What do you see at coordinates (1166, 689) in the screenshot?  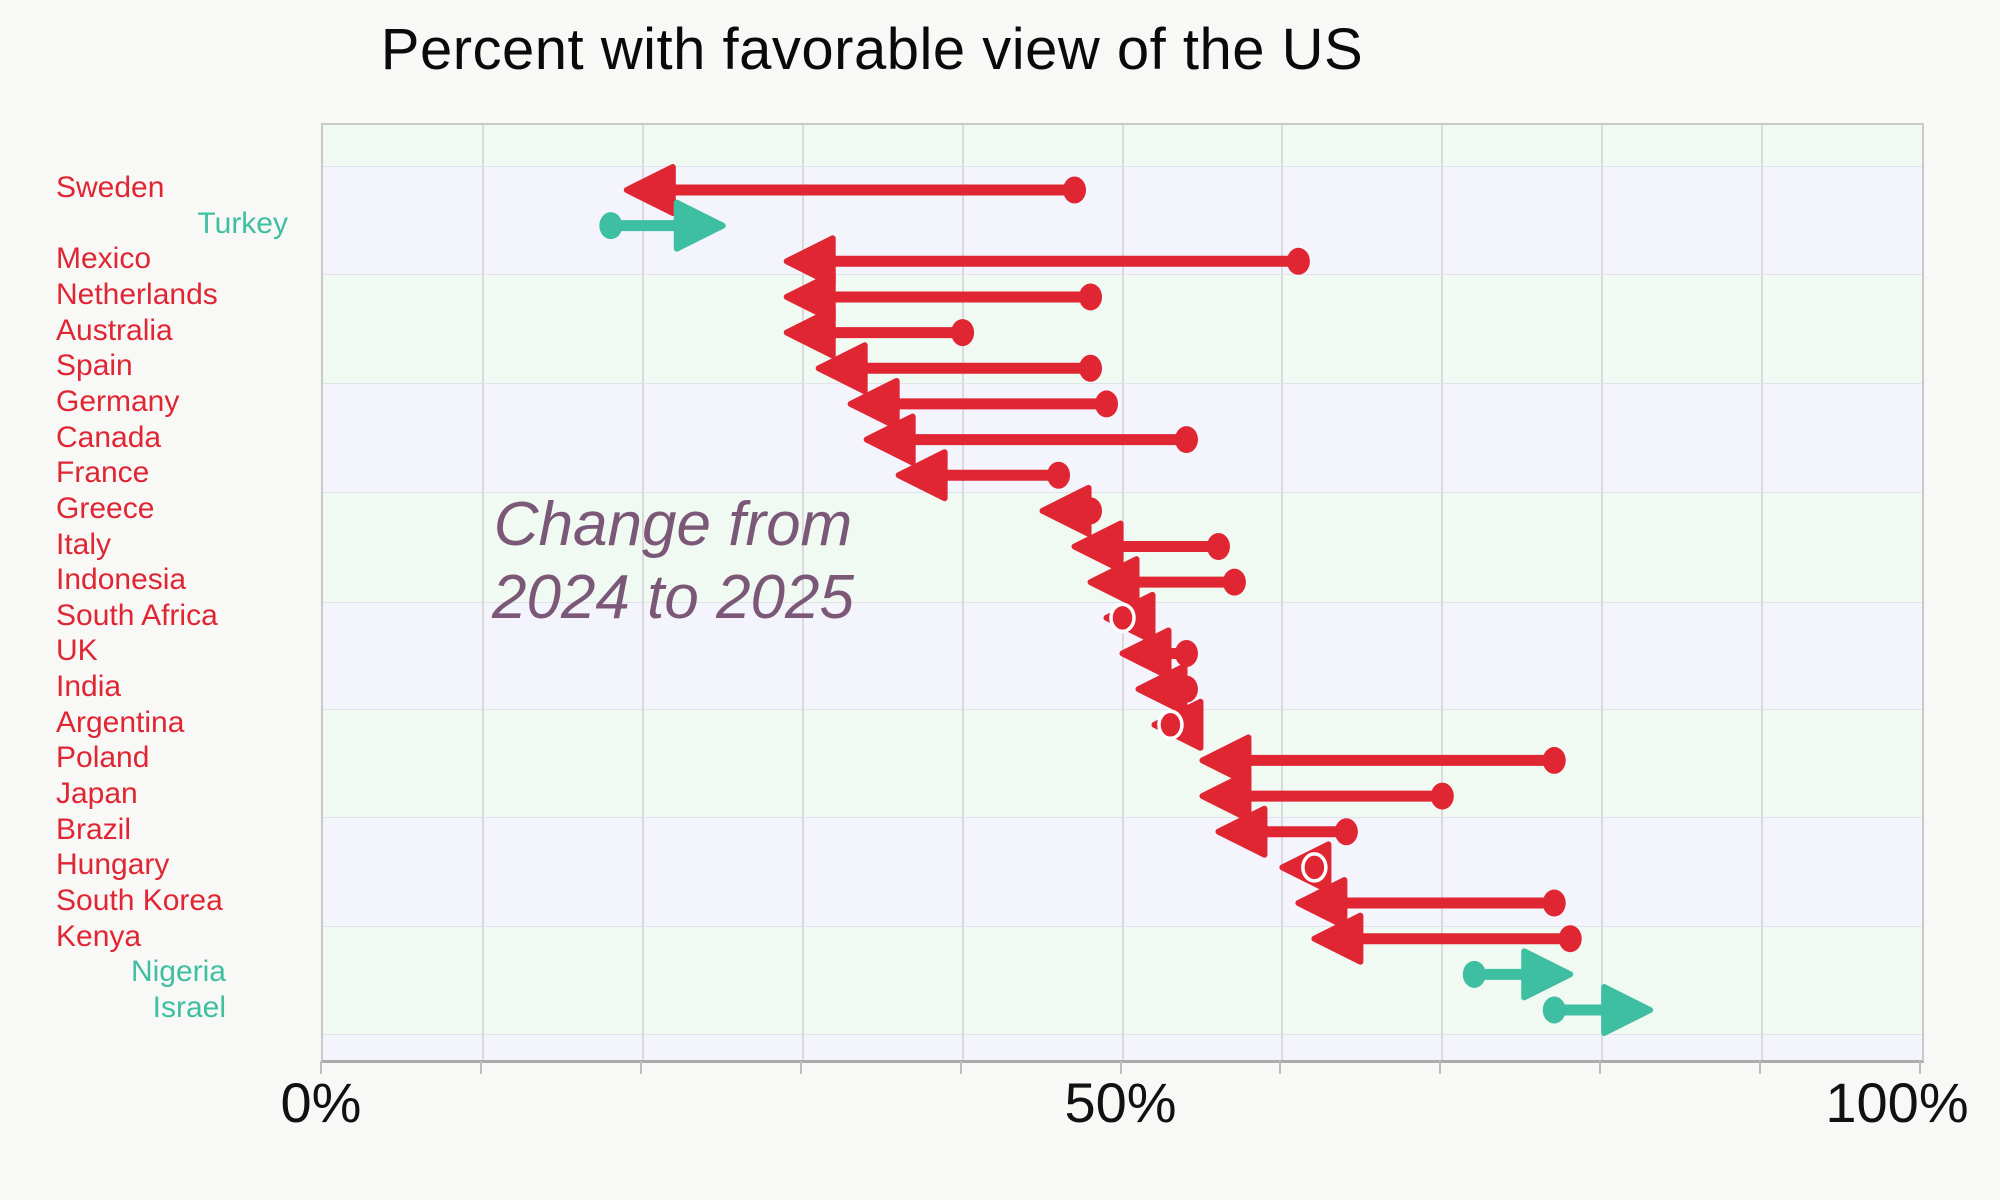 I see `arrow-india` at bounding box center [1166, 689].